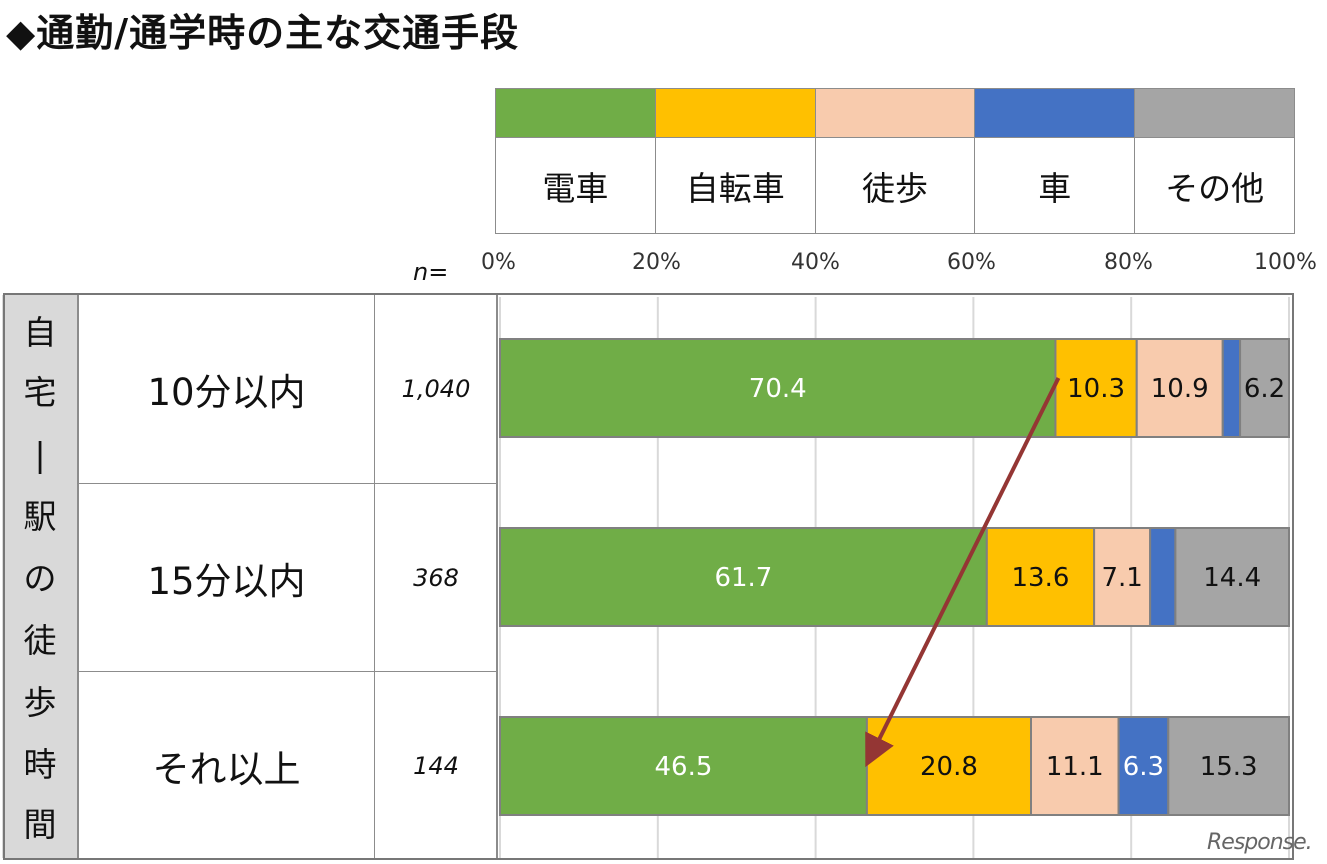 The height and width of the screenshot is (864, 1327). I want to click on legend-swatch-other, so click(1214, 113).